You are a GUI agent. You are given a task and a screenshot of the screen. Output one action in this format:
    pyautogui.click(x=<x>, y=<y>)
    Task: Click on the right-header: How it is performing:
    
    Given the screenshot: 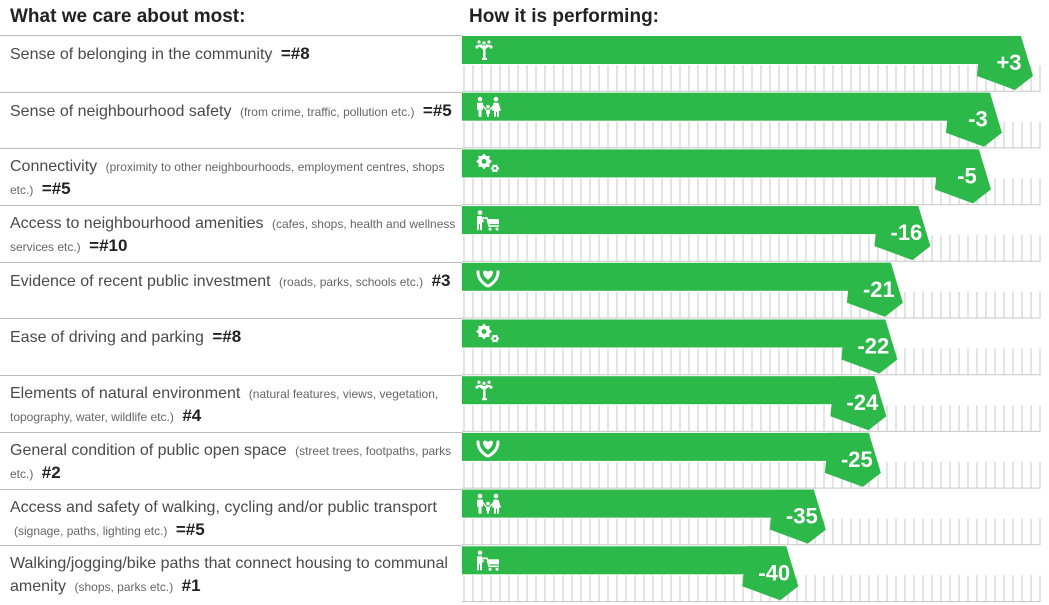 What is the action you would take?
    pyautogui.click(x=564, y=16)
    